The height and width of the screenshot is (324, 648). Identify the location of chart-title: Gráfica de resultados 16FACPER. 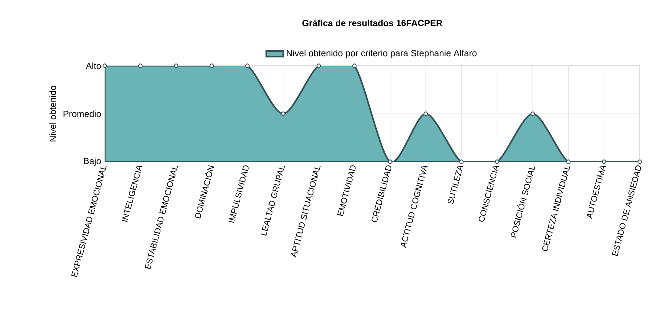
(372, 23).